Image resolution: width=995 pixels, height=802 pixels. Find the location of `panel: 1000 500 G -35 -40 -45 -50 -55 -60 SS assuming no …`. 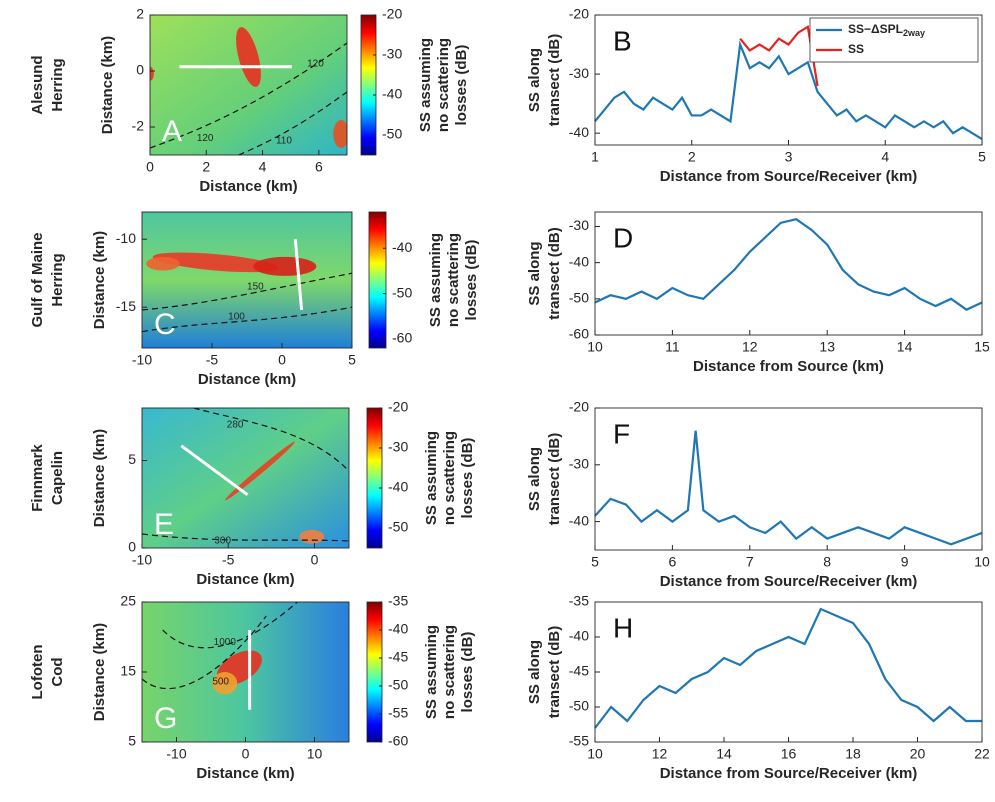

panel: 1000 500 G -35 -40 -45 -50 -55 -60 SS assuming no … is located at coordinates (252, 687).